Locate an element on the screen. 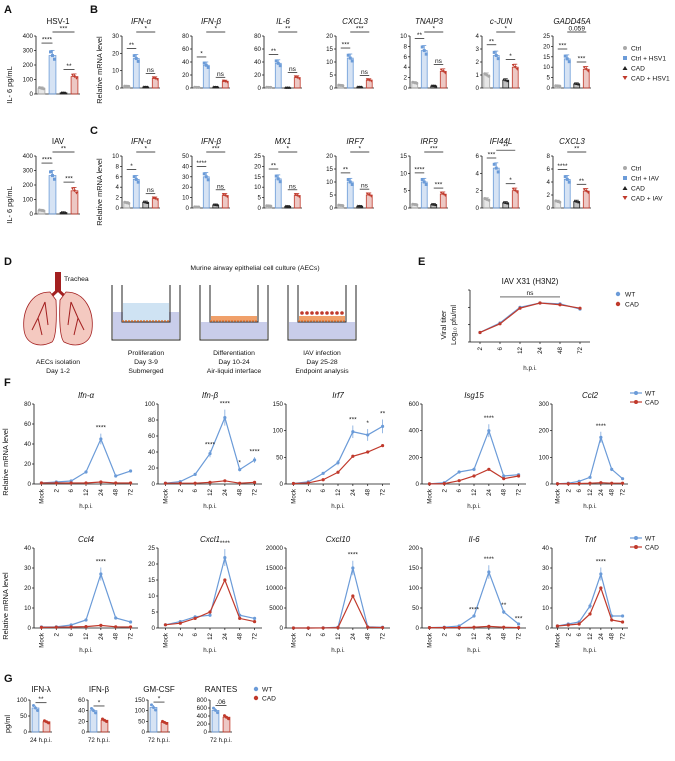  chart-title: Tnf is located at coordinates (590, 539).